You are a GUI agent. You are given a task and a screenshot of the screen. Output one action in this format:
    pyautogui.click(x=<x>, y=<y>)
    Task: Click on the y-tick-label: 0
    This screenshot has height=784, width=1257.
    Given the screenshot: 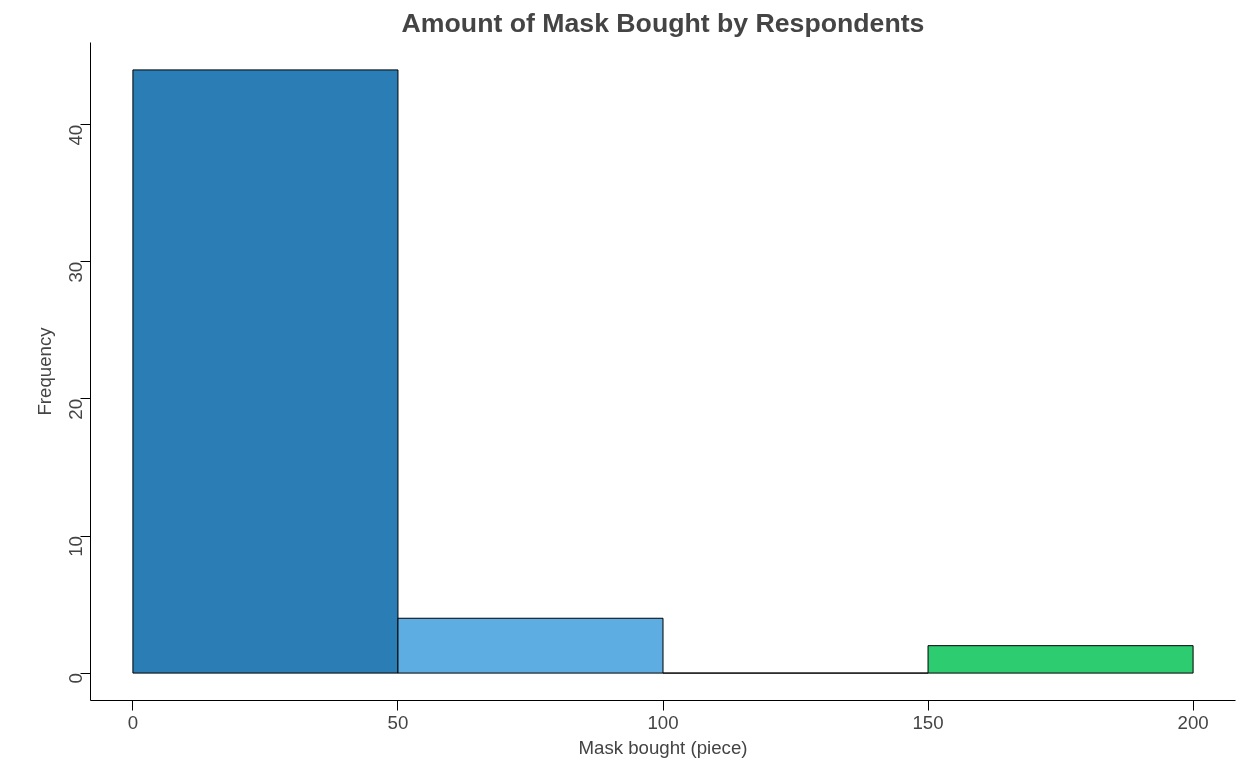 What is the action you would take?
    pyautogui.click(x=75, y=678)
    